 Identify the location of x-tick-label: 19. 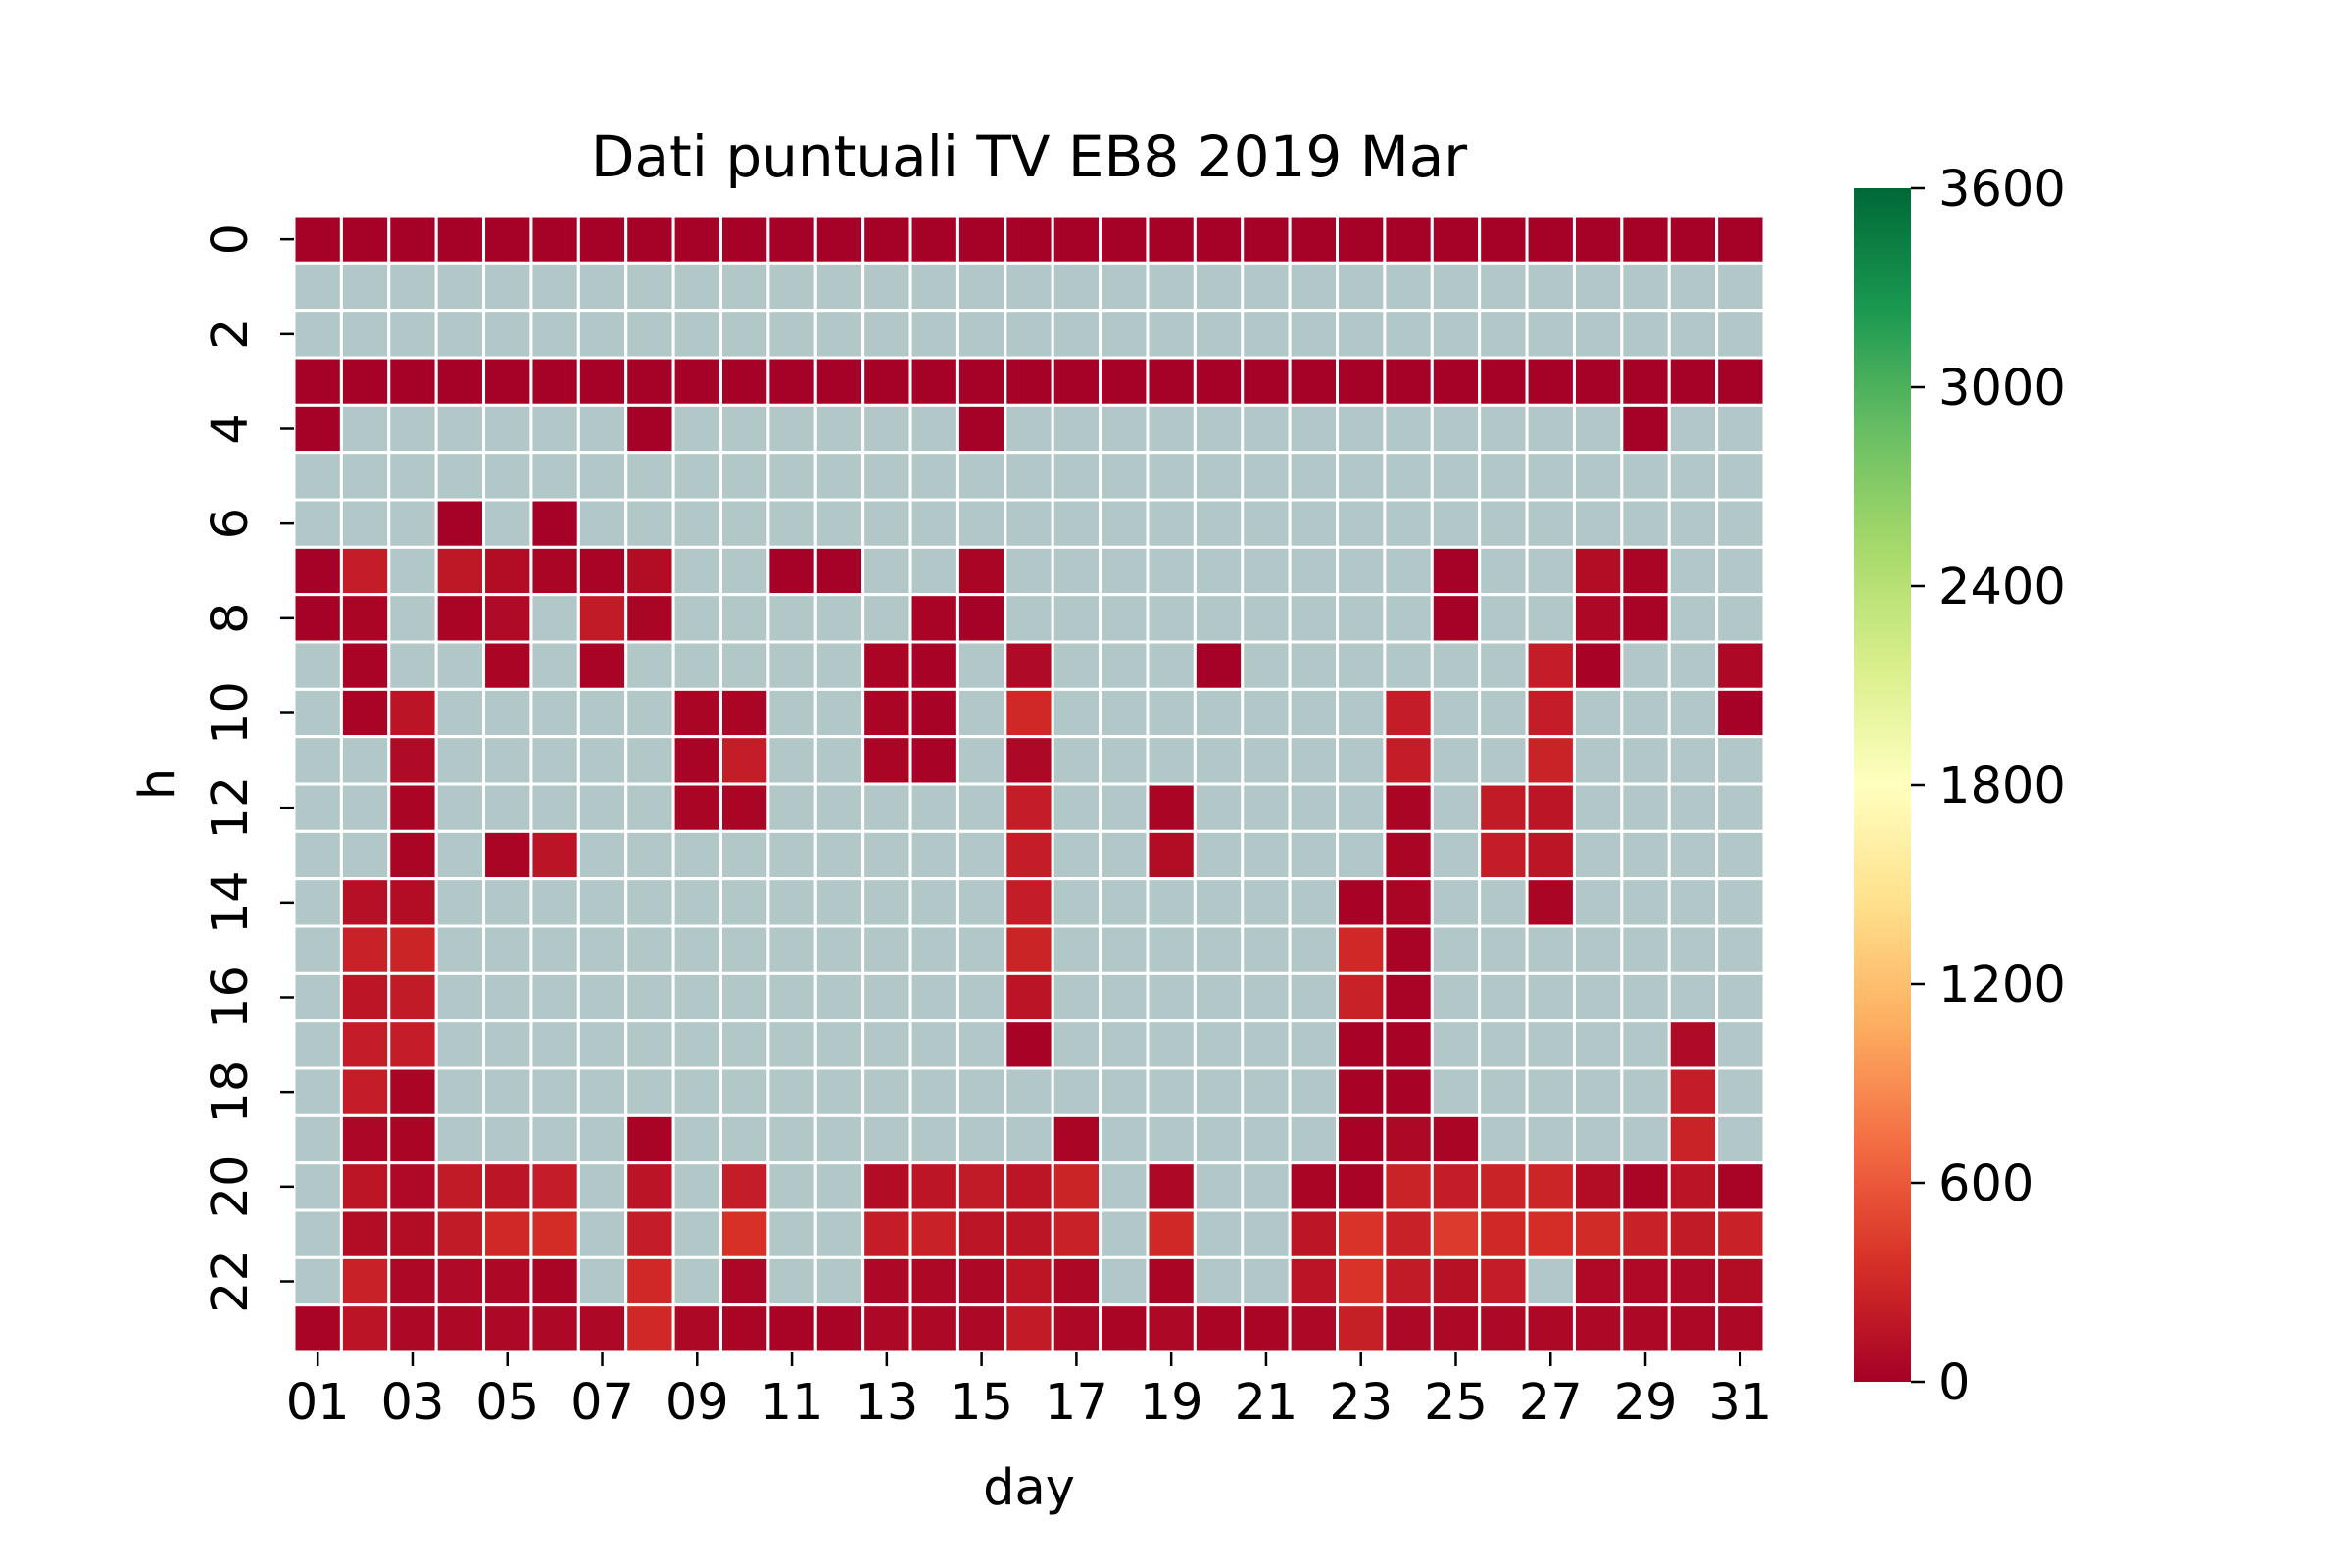
(1171, 1403).